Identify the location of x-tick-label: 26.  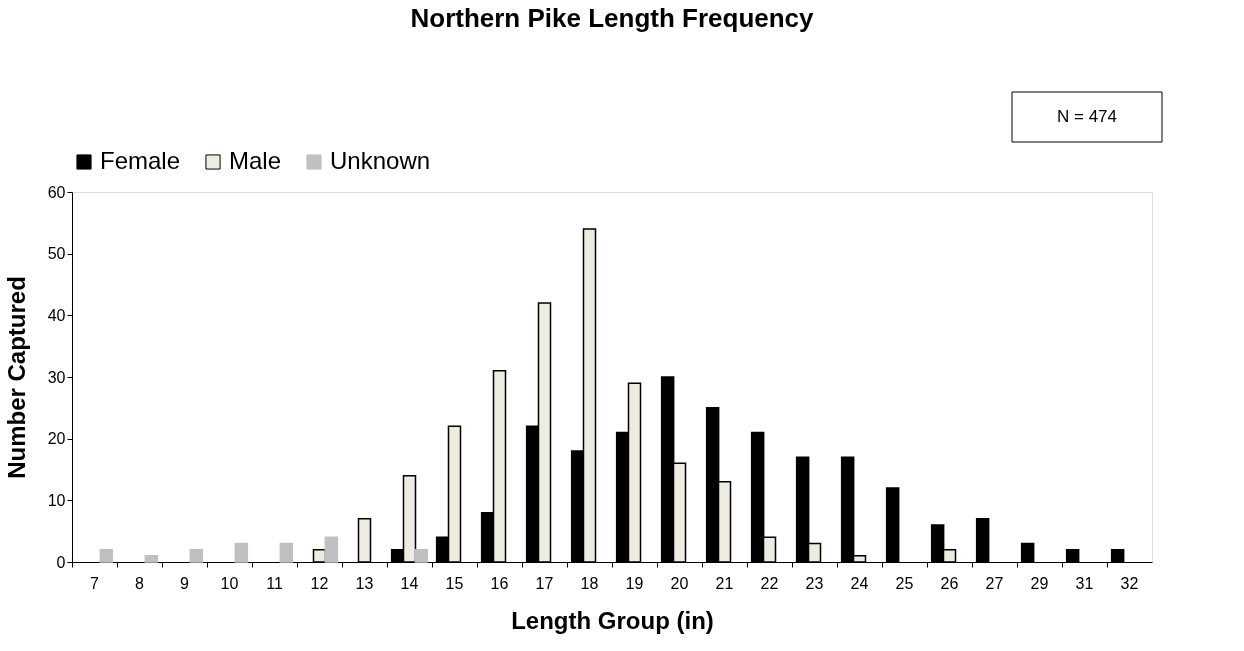
(949, 583).